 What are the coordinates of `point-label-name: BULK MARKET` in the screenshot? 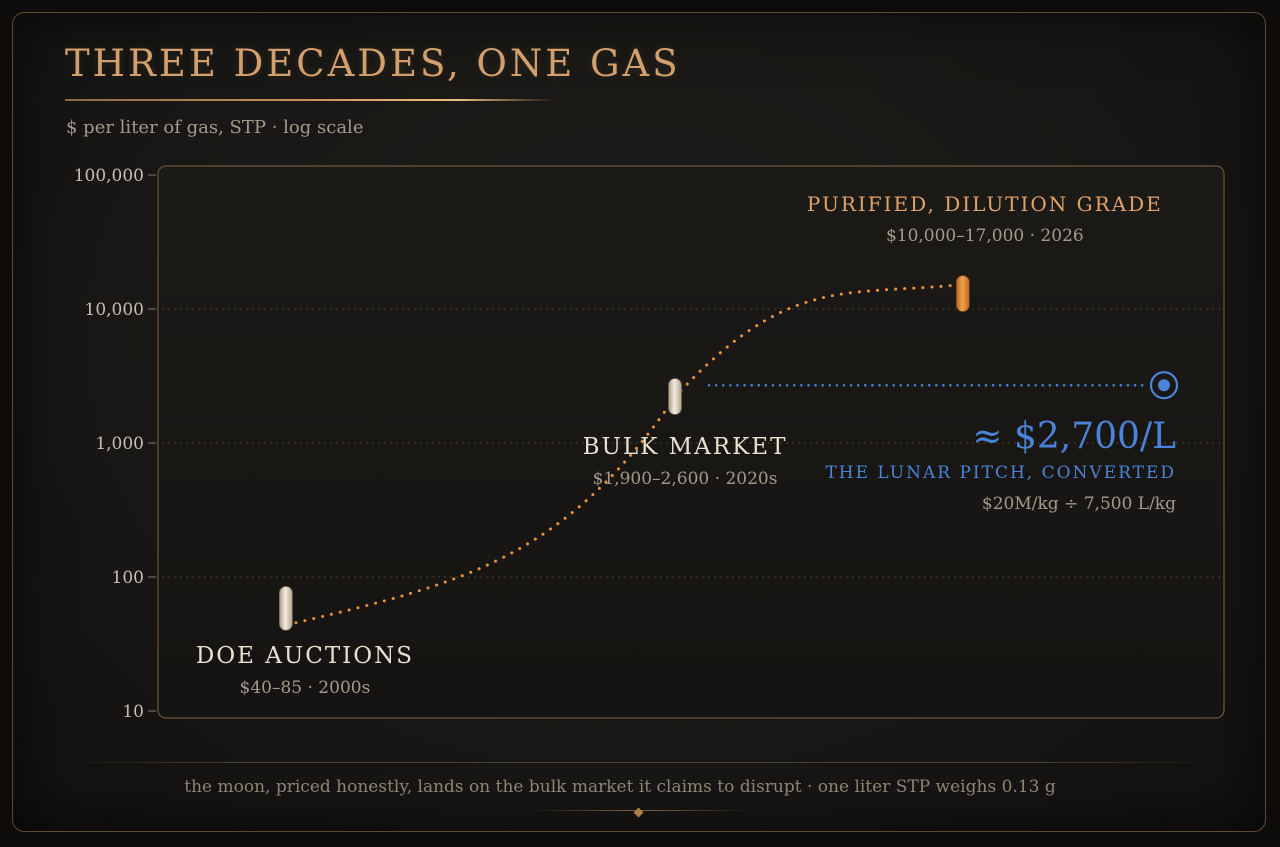 It's located at (685, 447).